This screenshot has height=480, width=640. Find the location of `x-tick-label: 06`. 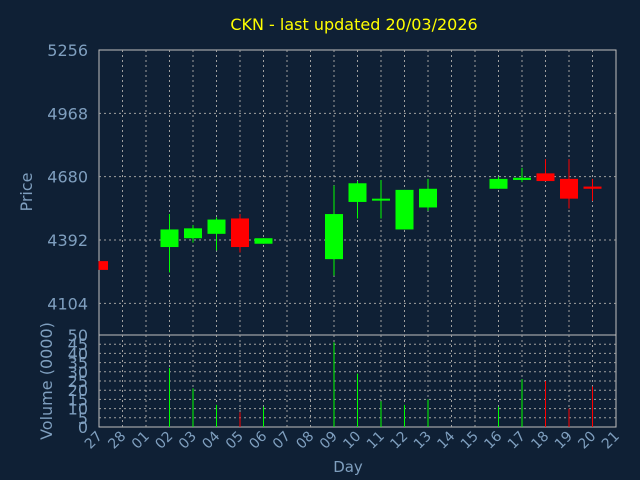

x-tick-label: 06 is located at coordinates (258, 440).